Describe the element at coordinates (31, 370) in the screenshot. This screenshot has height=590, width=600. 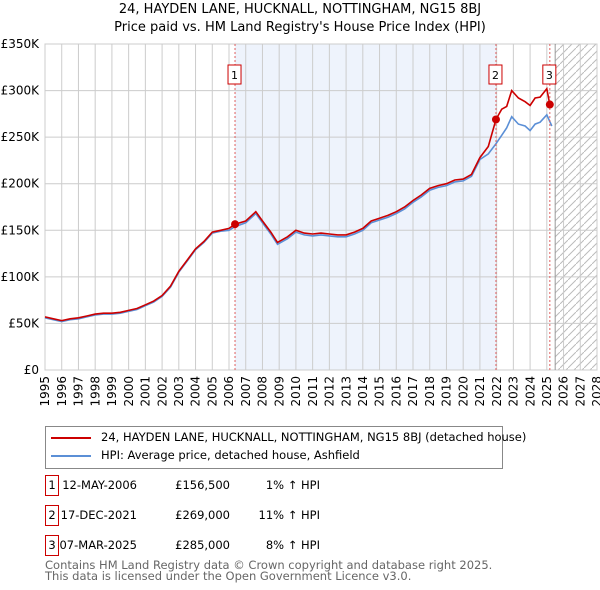
I see `y-tick-label: £0` at that location.